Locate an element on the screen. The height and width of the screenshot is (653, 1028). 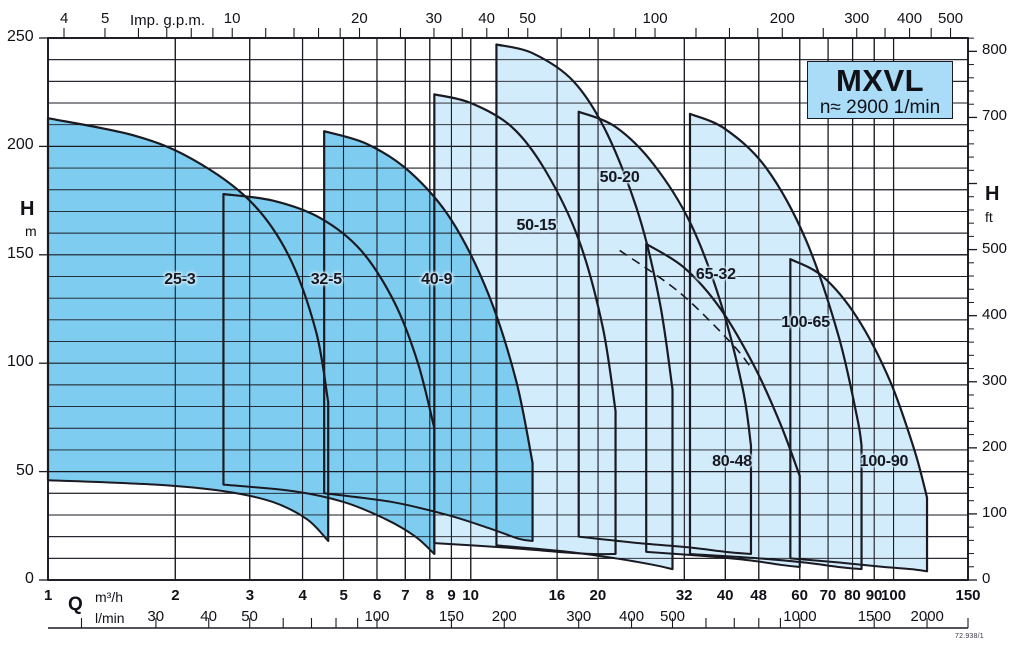
right-axis-tick-label: 200 is located at coordinates (995, 446).